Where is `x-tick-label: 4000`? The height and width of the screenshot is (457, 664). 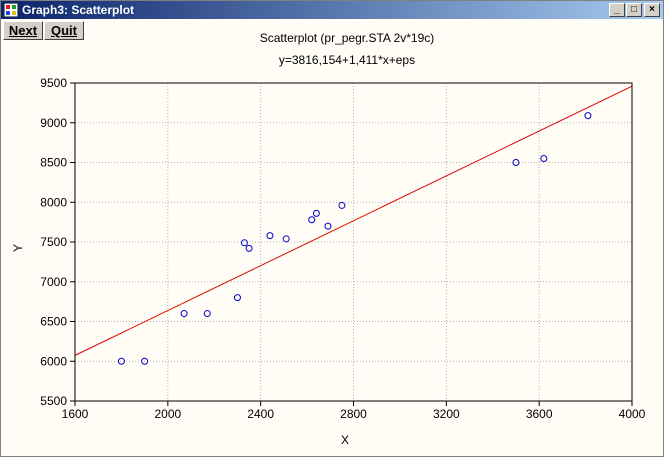
x-tick-label: 4000 is located at coordinates (632, 414).